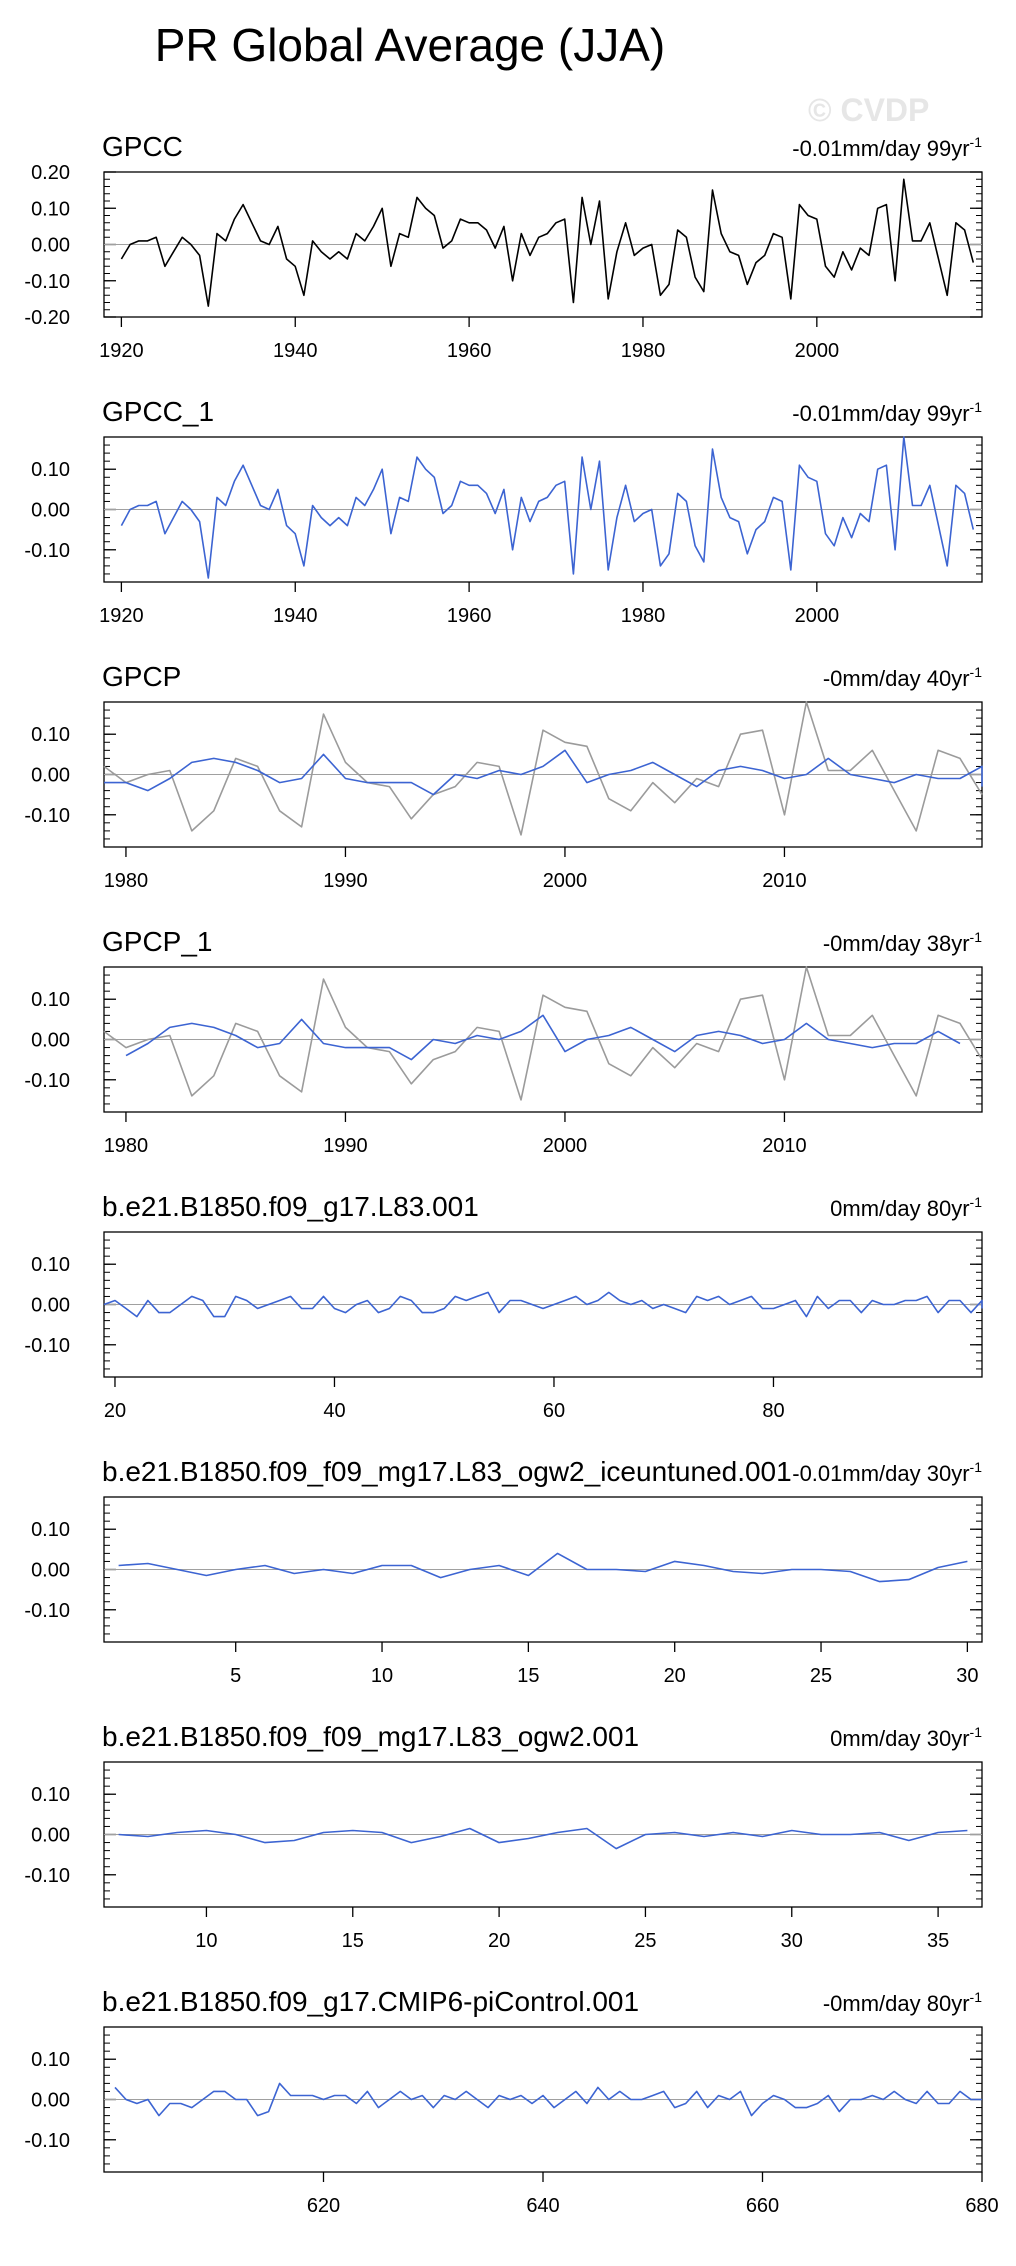 Image resolution: width=1016 pixels, height=2266 pixels. What do you see at coordinates (47, 318) in the screenshot?
I see `y-tick-label: -0.20` at bounding box center [47, 318].